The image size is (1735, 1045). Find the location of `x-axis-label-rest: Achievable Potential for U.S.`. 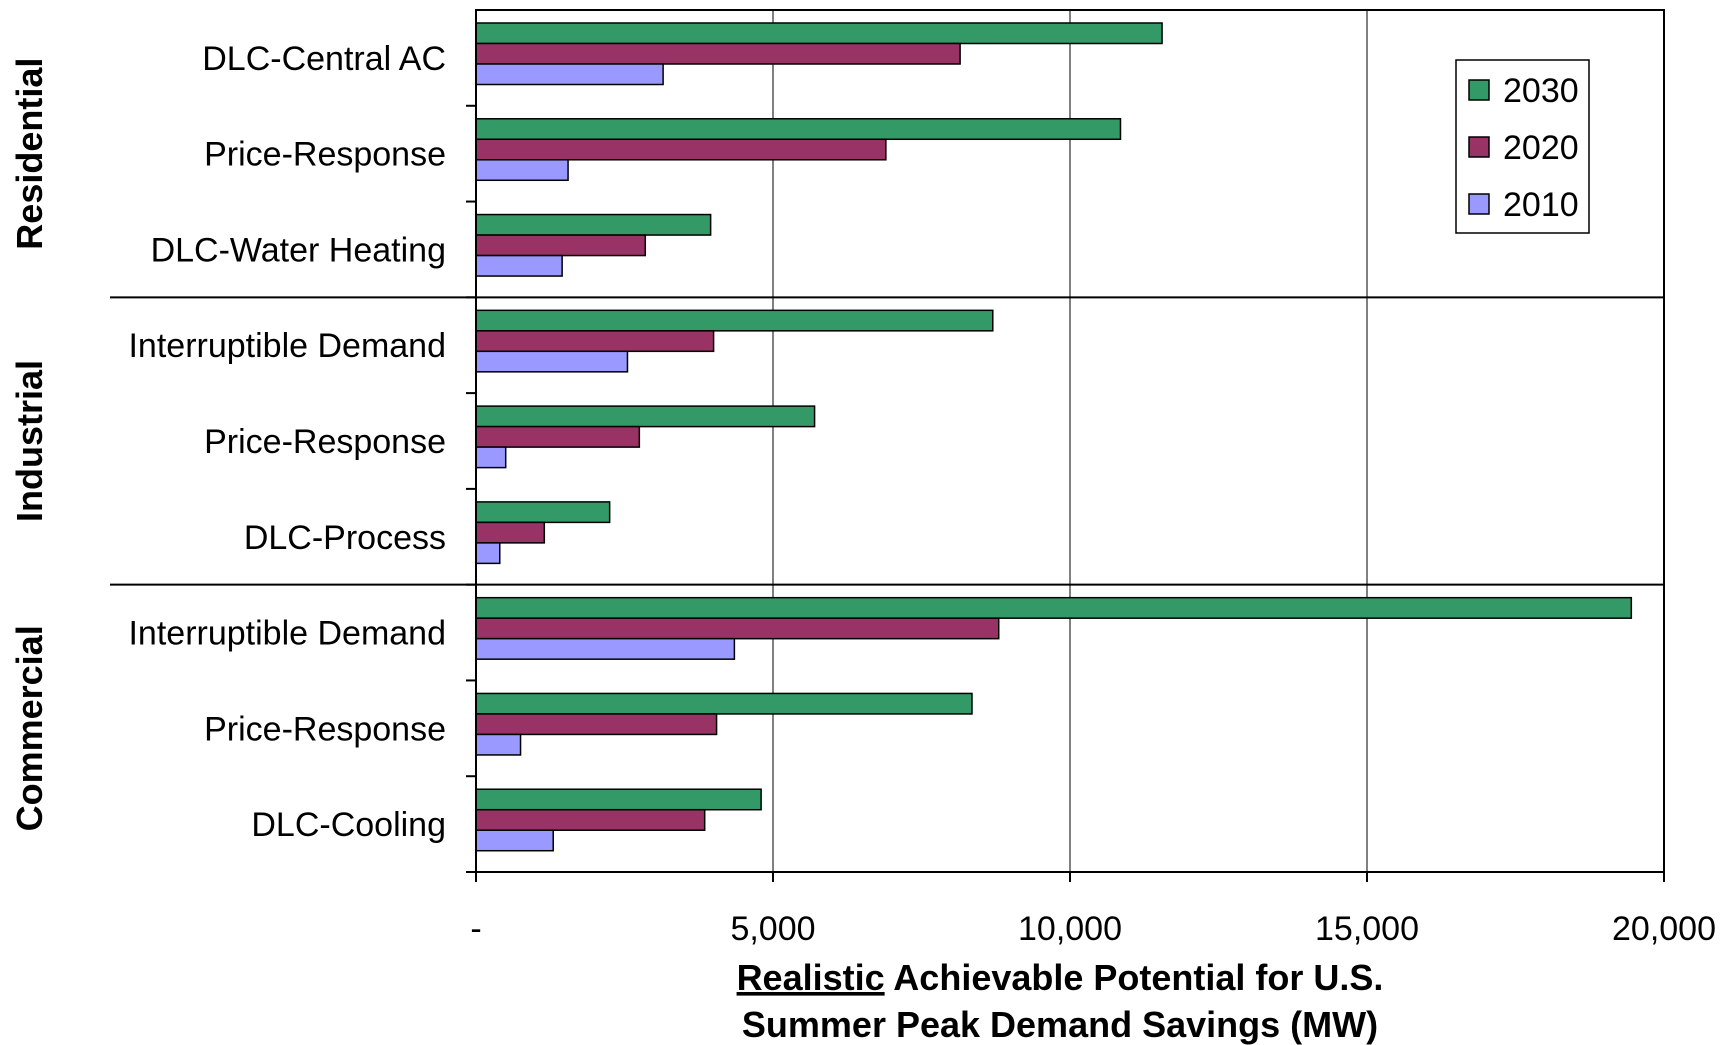

x-axis-label-rest: Achievable Potential for U.S. is located at coordinates (1134, 977).